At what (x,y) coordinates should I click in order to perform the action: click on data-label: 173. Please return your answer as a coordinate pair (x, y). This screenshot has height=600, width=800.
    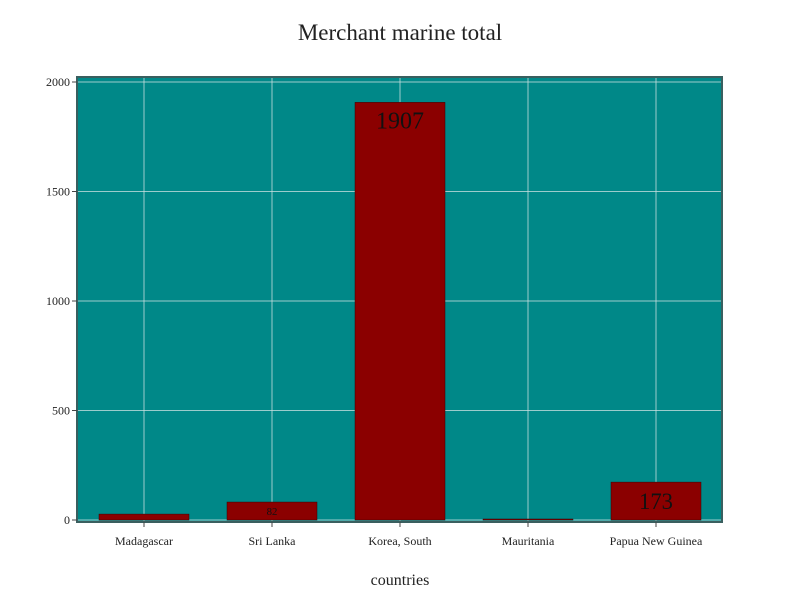
    Looking at the image, I should click on (656, 501).